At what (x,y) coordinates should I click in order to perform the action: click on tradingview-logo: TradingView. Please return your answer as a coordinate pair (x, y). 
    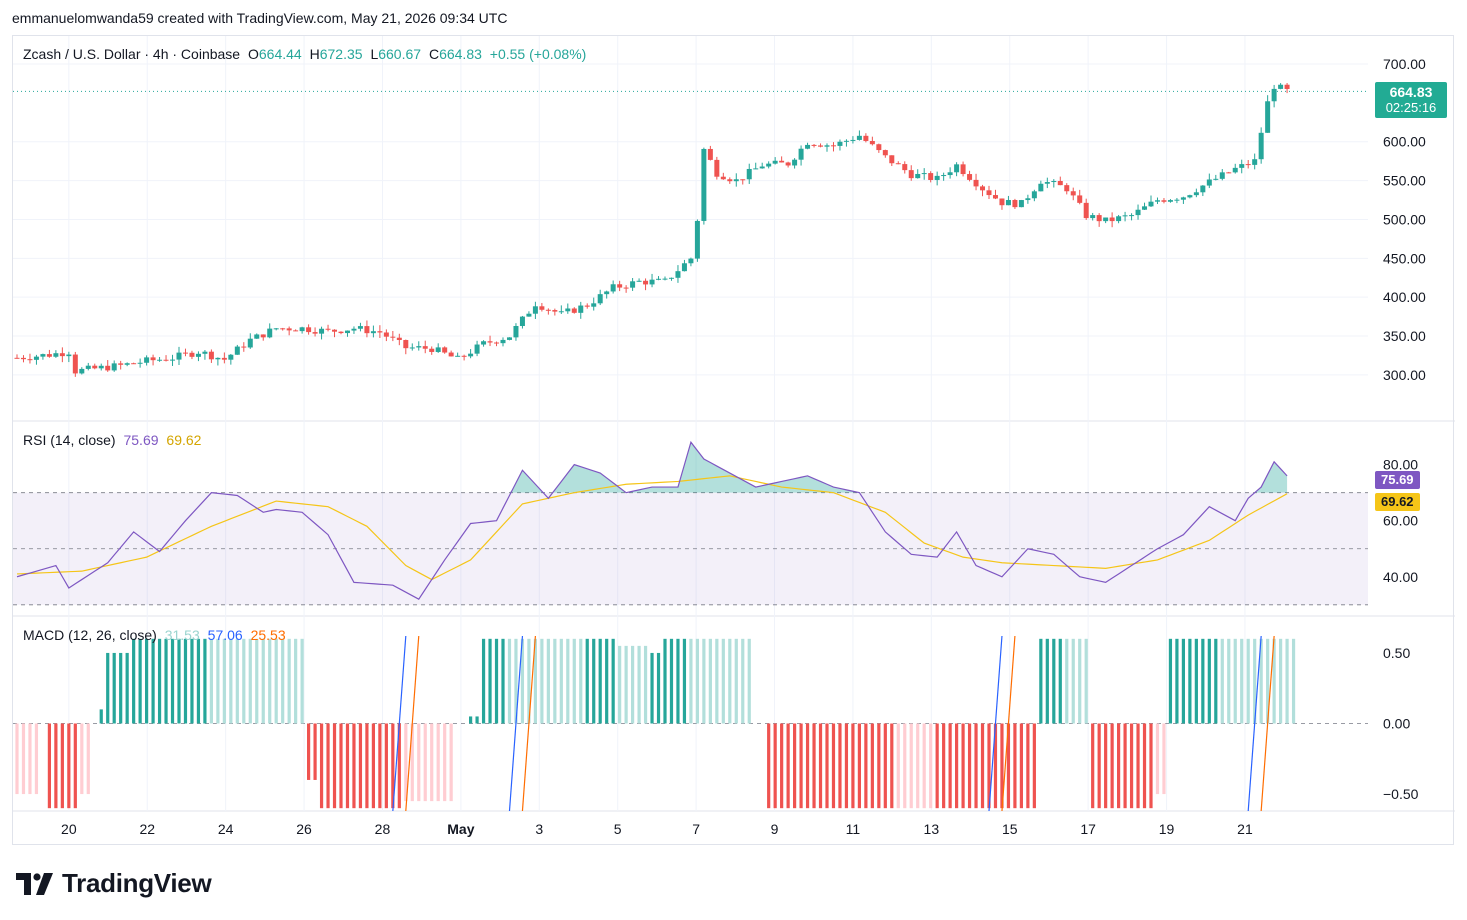
    Looking at the image, I should click on (114, 883).